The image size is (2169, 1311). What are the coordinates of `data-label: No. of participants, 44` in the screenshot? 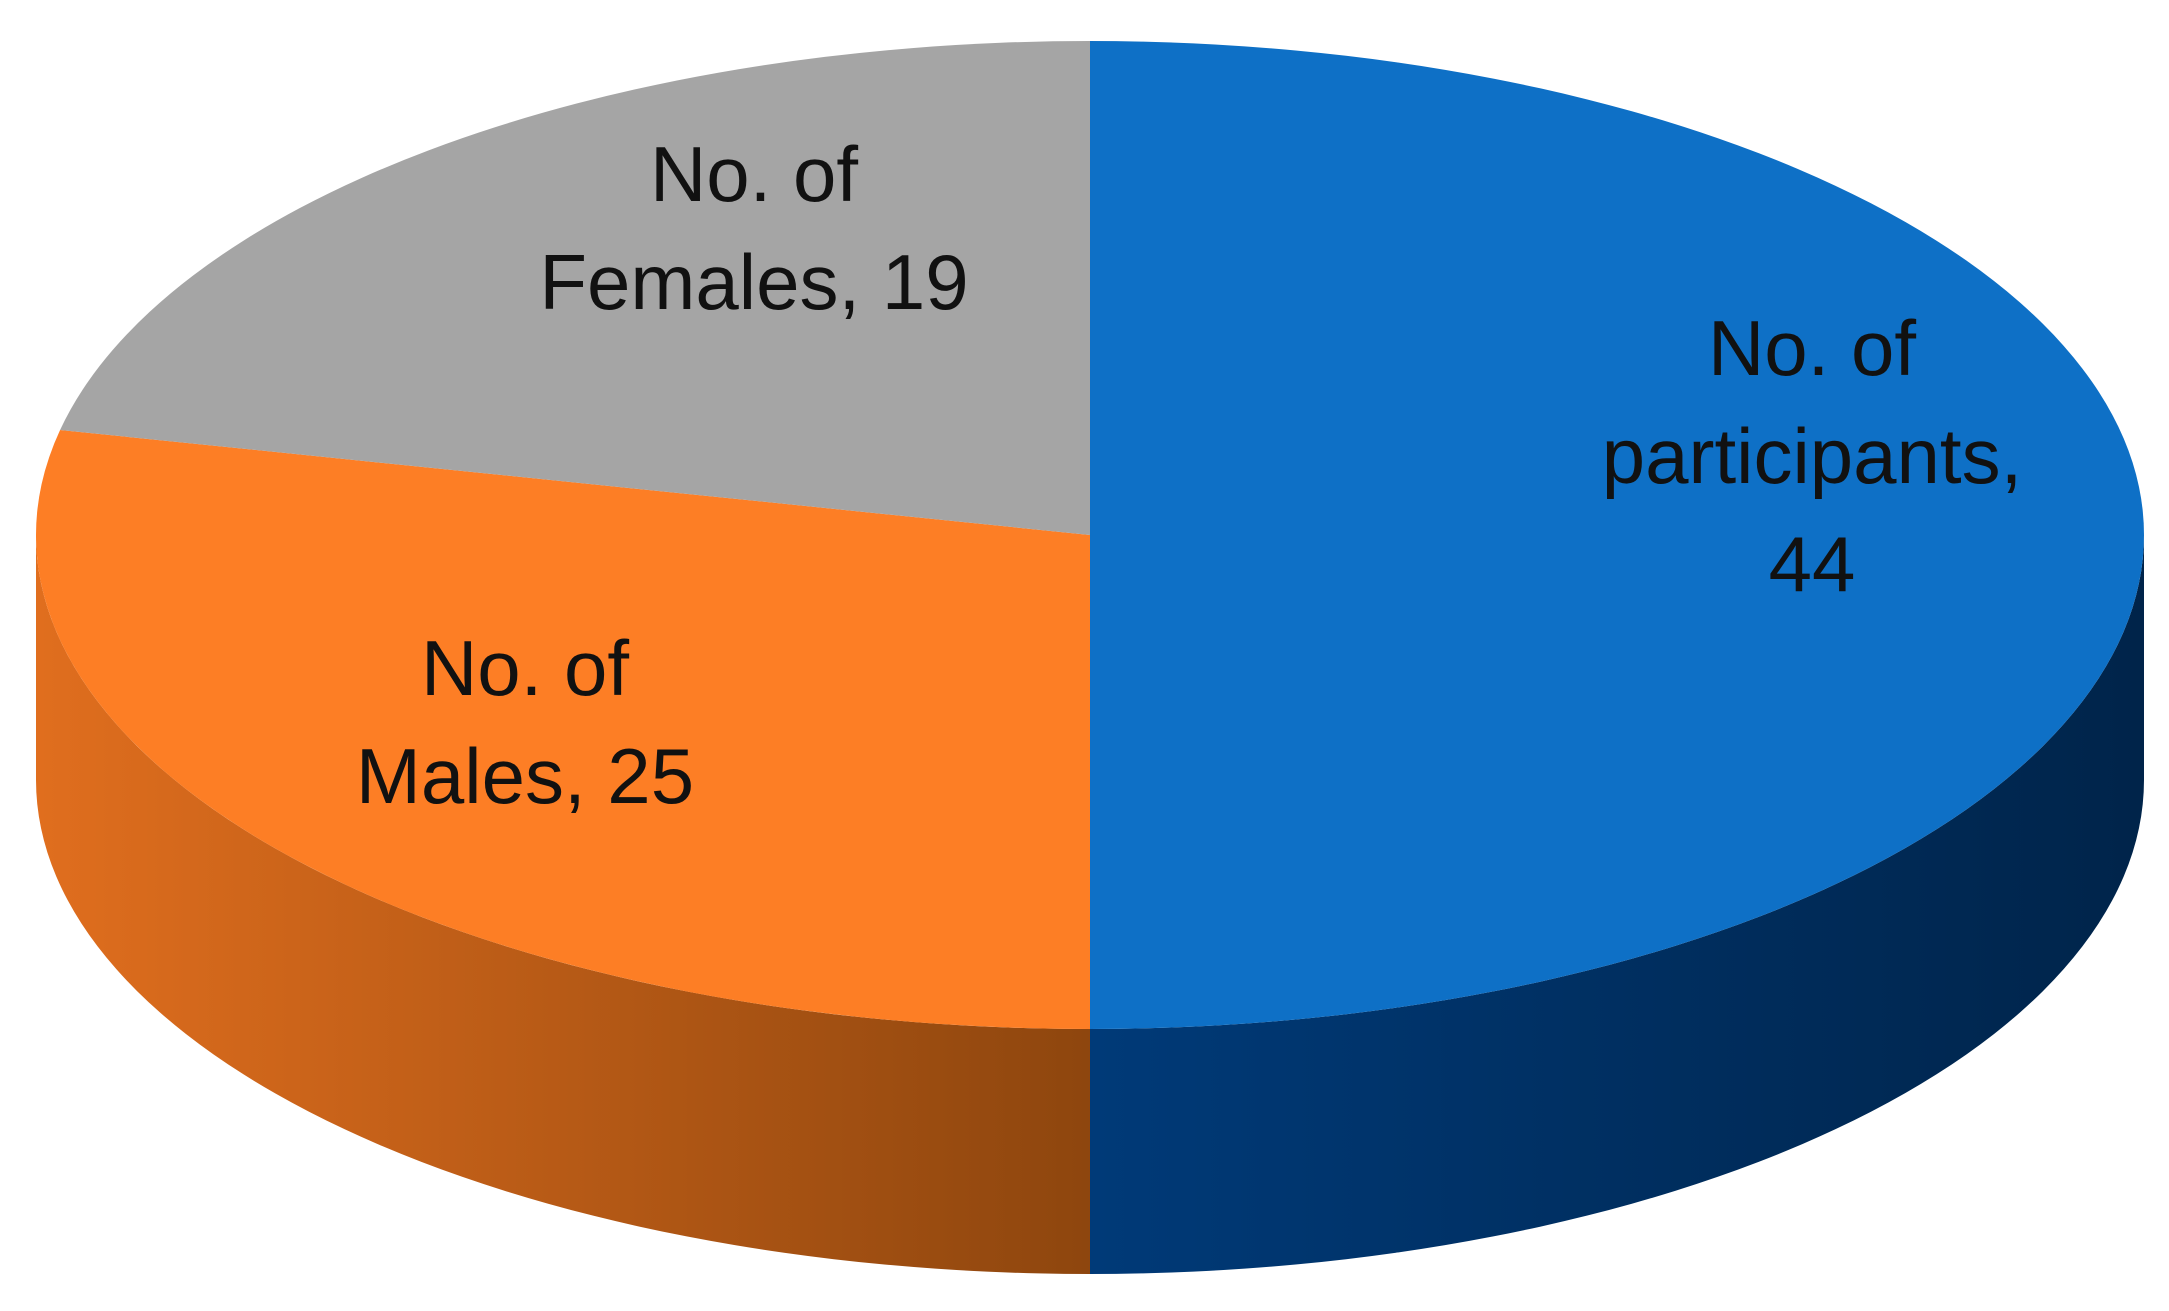 It's located at (1812, 456).